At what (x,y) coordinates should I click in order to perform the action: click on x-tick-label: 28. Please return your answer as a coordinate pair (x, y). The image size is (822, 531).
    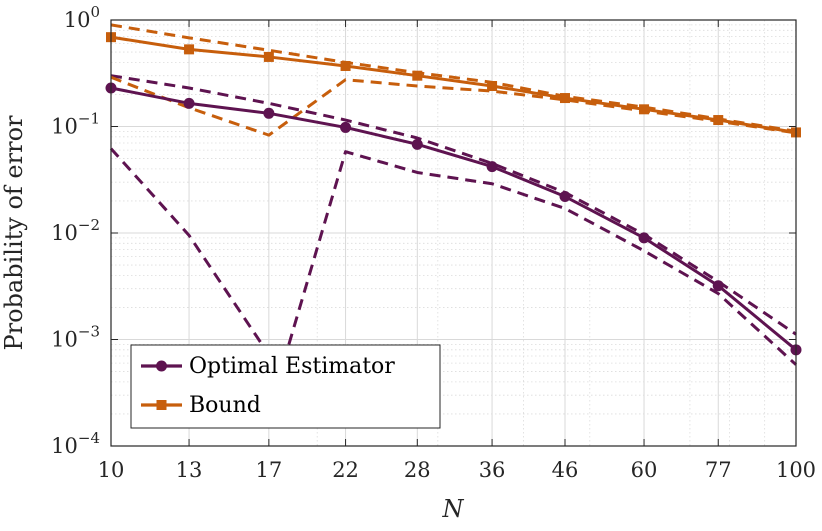
    Looking at the image, I should click on (417, 470).